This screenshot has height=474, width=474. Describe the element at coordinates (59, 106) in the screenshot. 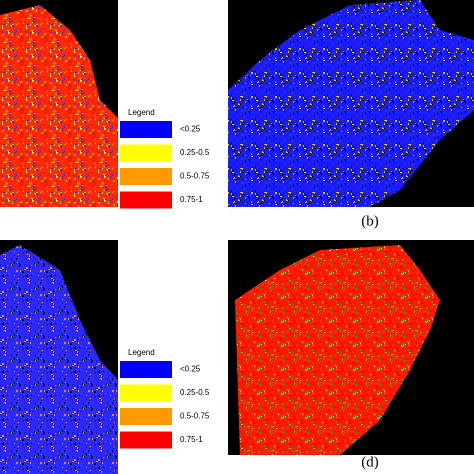

I see `map-a` at that location.